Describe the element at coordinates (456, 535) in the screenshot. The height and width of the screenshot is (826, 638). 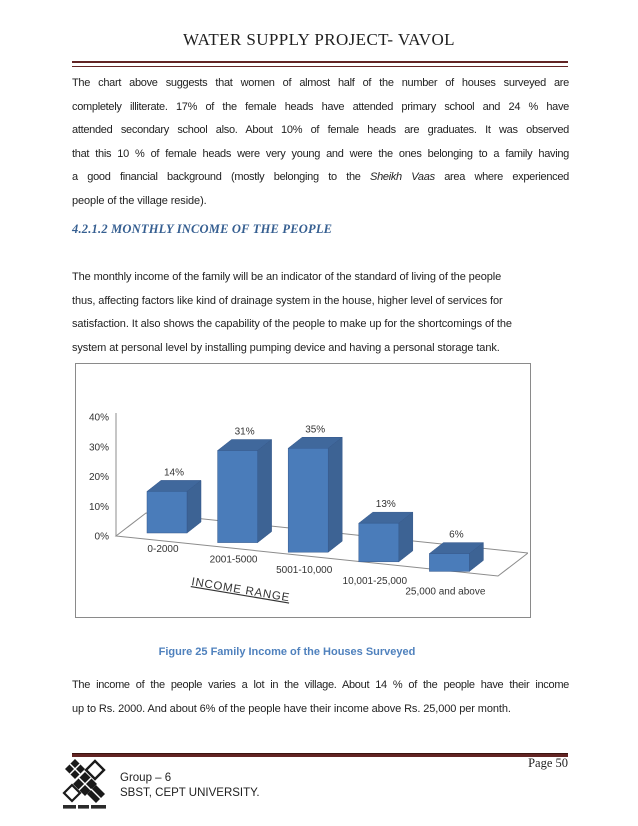
I see `bar-data-label: 6%` at that location.